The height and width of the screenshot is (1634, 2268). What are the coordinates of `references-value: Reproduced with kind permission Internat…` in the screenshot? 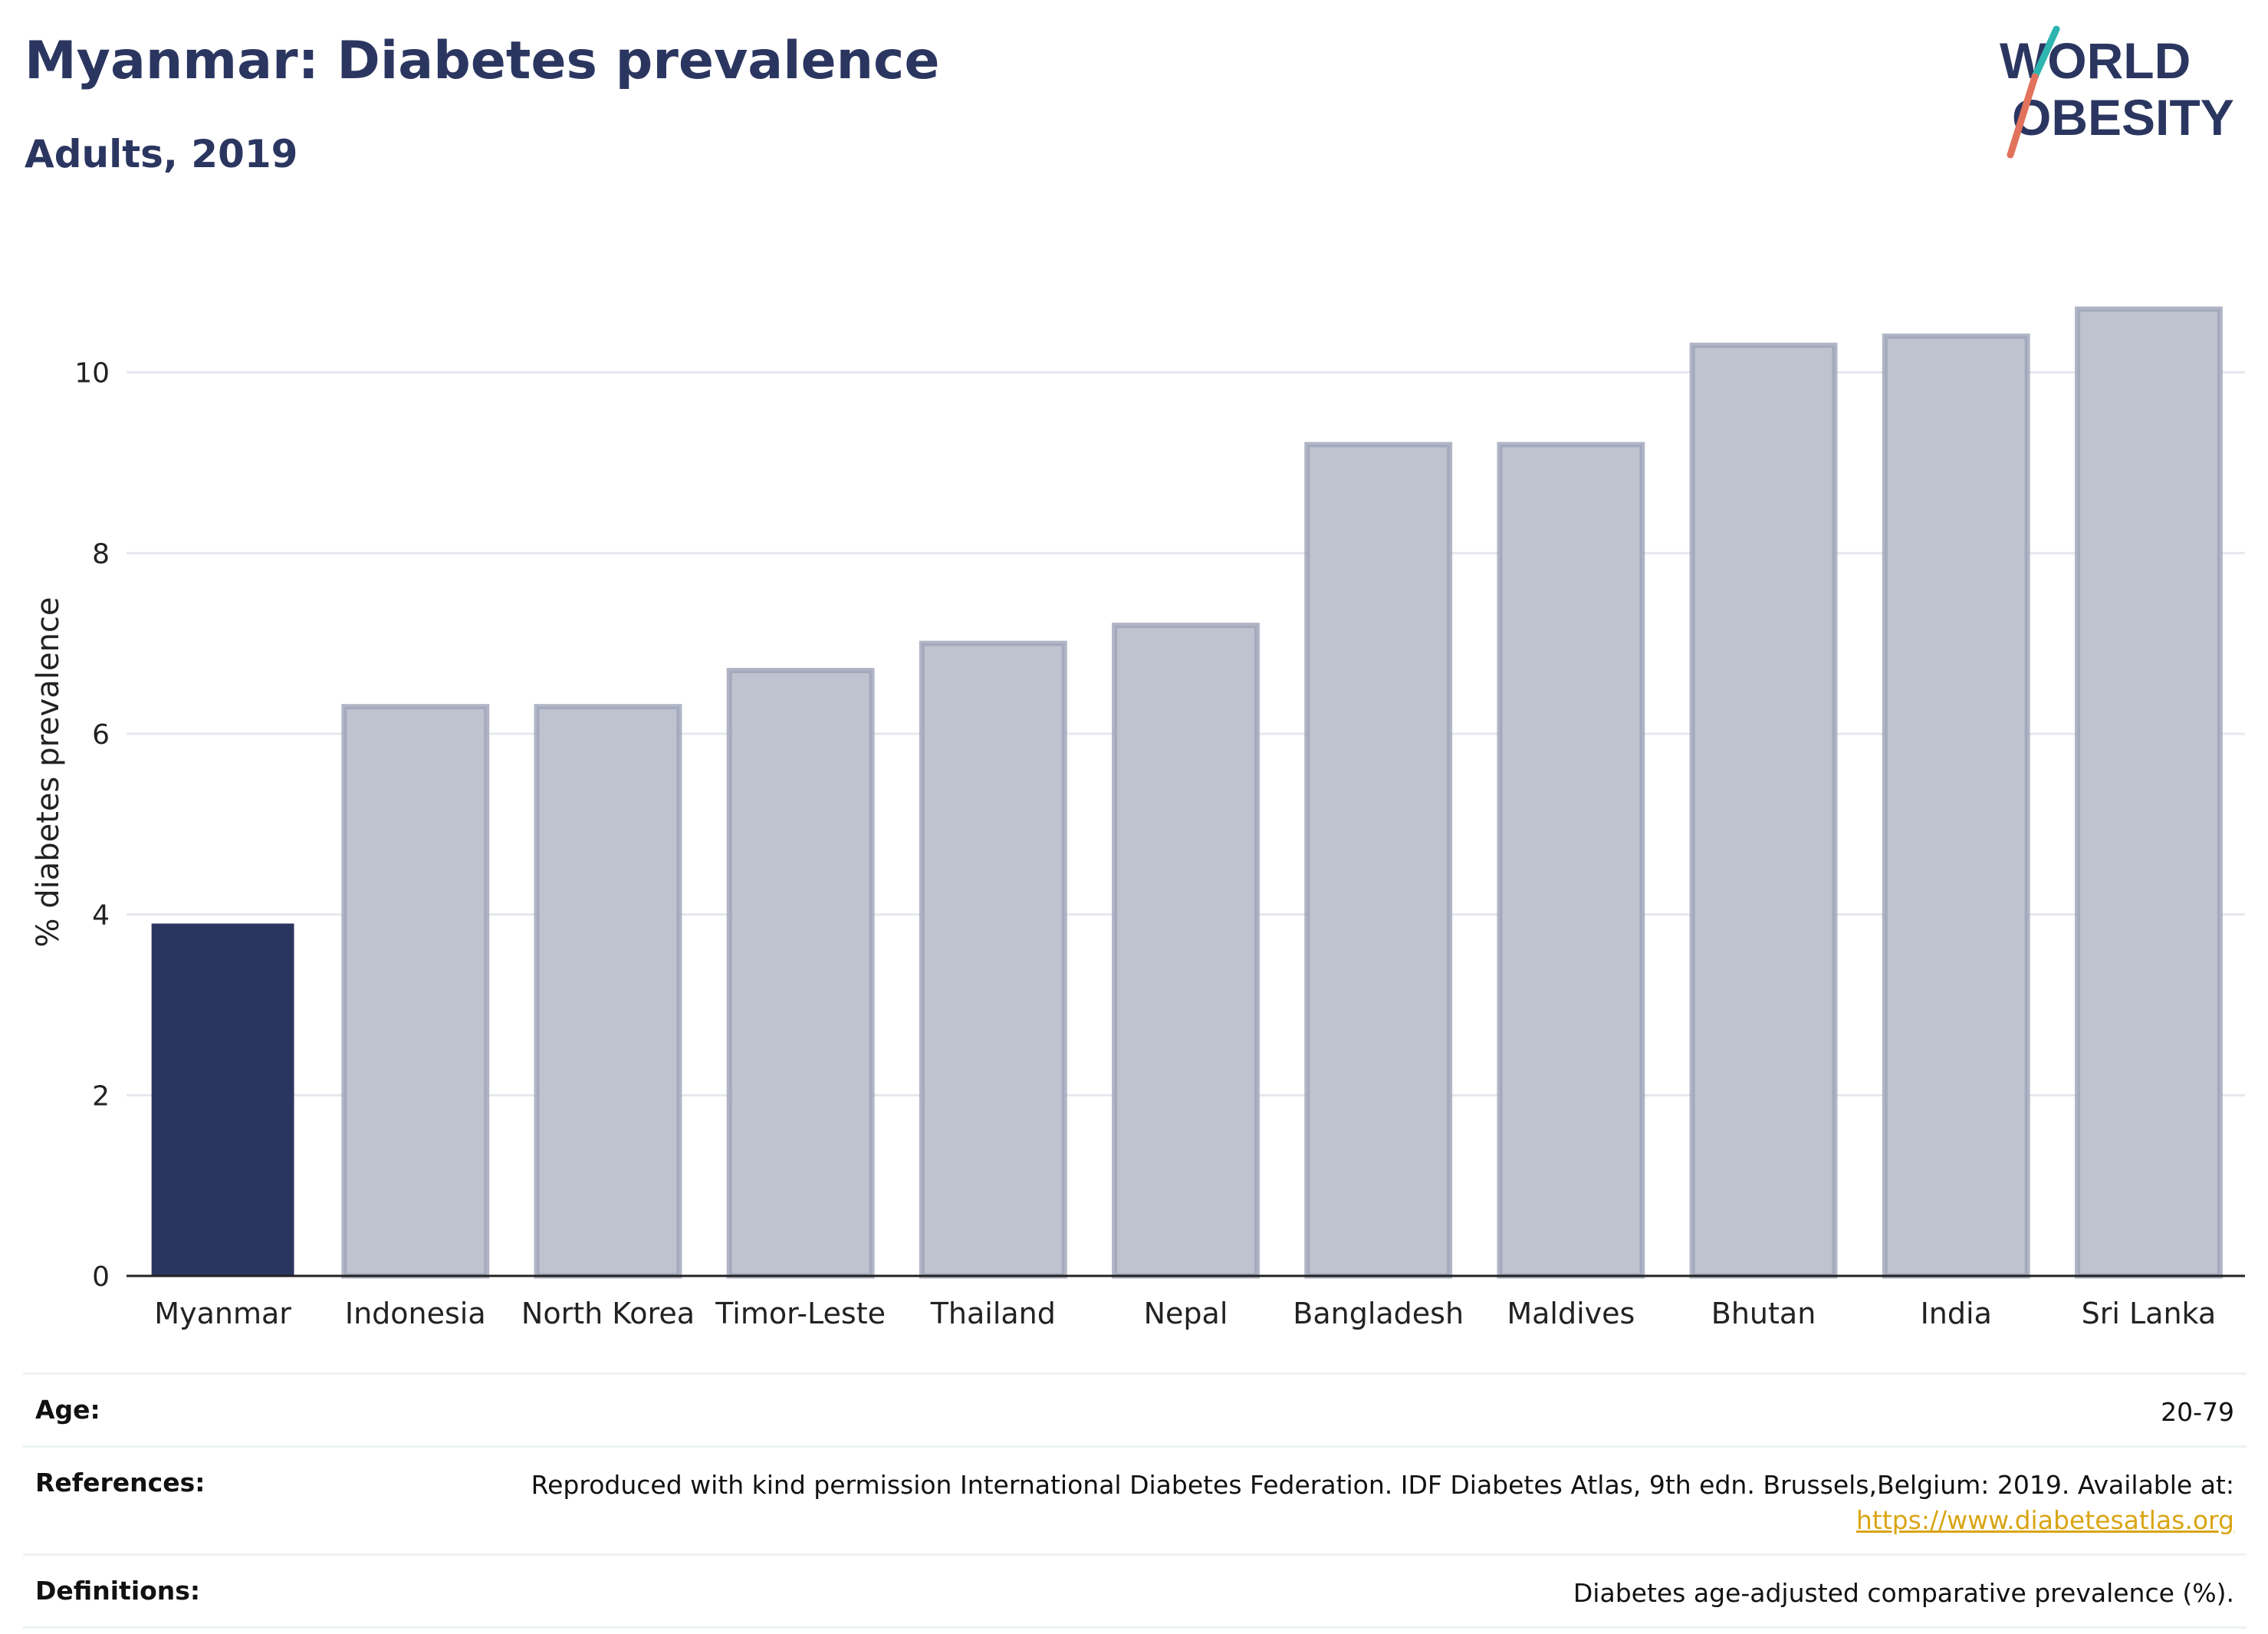 It's located at (1382, 1503).